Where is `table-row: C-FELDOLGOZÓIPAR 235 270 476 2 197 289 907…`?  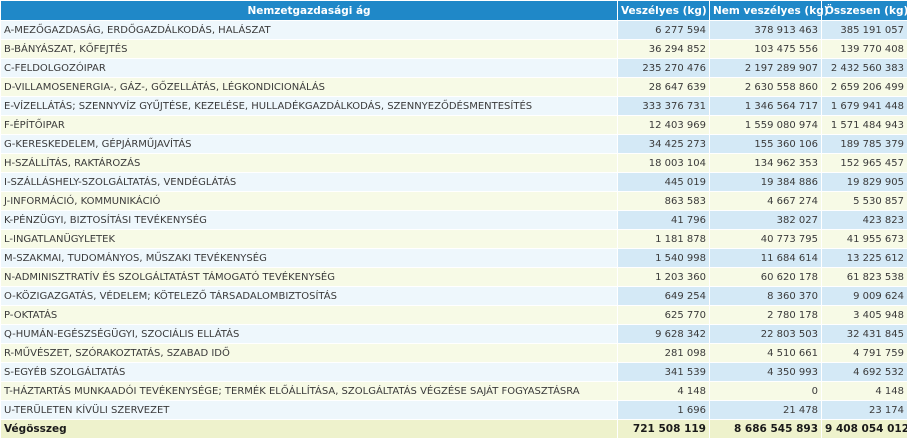 table-row: C-FELDOLGOZÓIPAR 235 270 476 2 197 289 907… is located at coordinates (454, 68).